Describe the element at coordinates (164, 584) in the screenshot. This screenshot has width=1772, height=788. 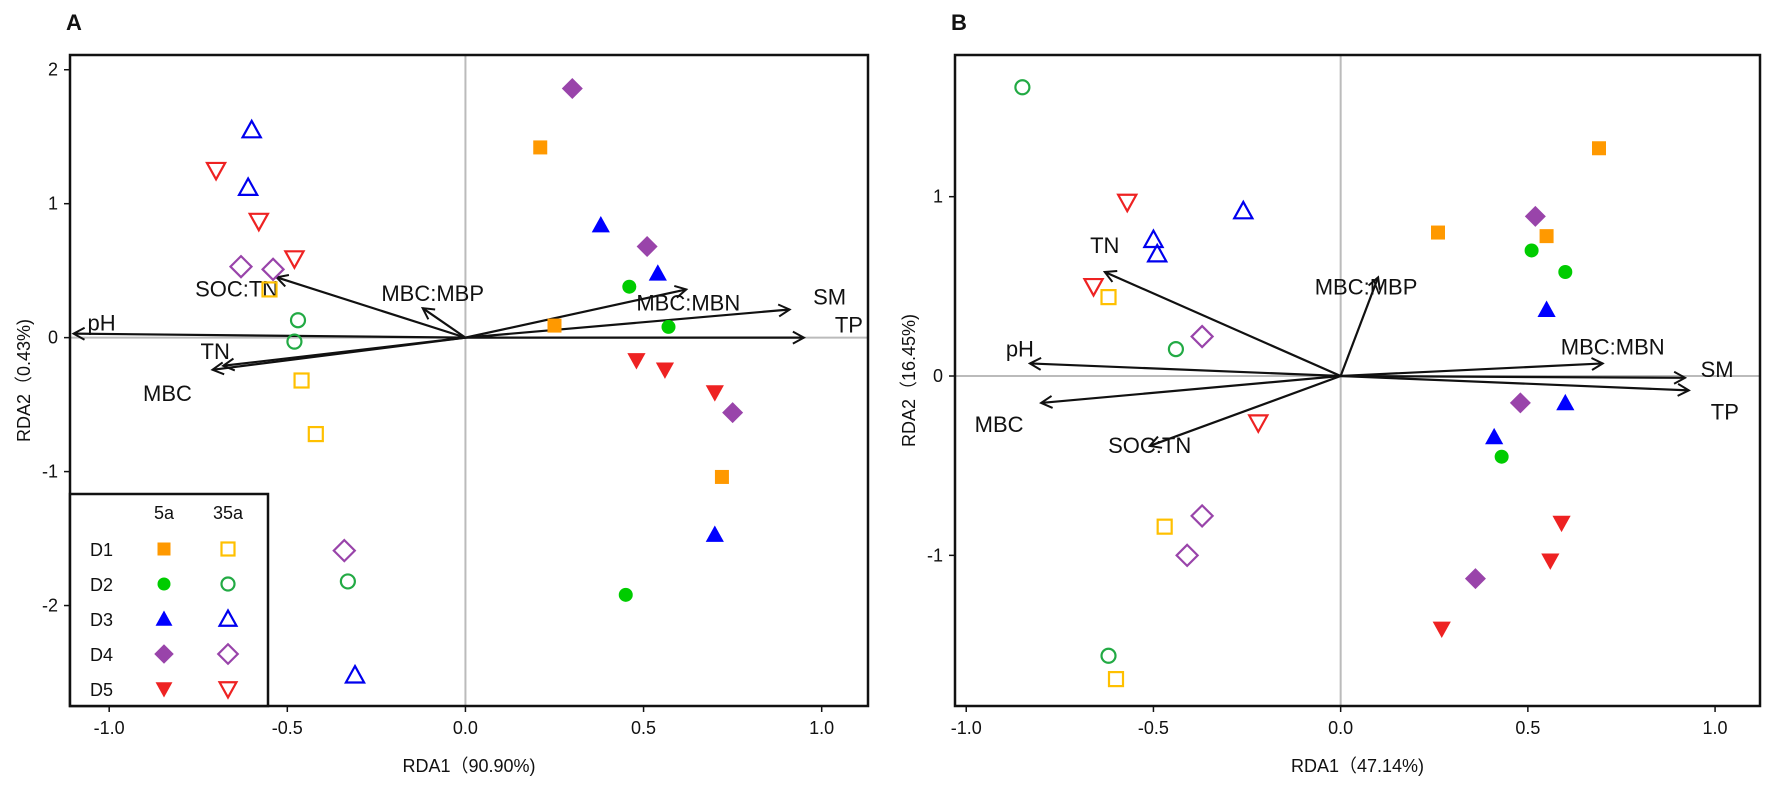
I see `legend-marker-d2-5a` at that location.